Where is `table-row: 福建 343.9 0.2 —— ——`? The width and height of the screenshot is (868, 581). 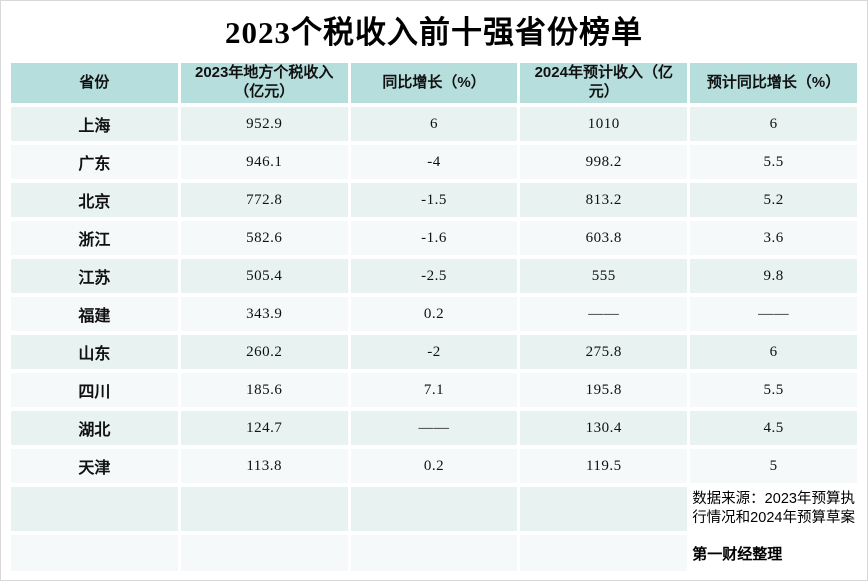
table-row: 福建 343.9 0.2 —— —— is located at coordinates (434, 314).